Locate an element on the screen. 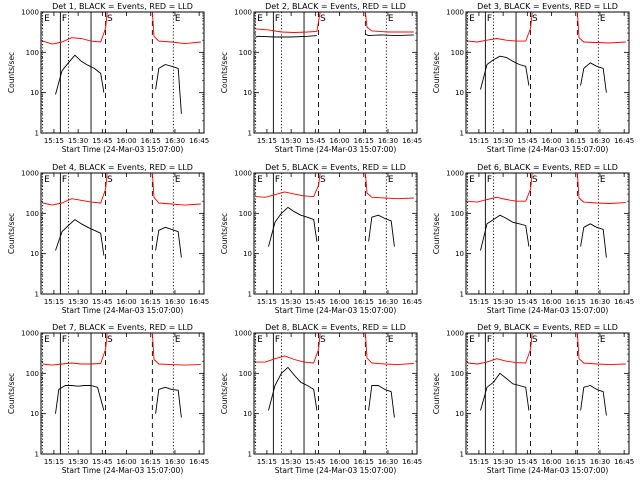  panel-title: Det 1, BLACK = Events, RED = LLD is located at coordinates (122, 6).